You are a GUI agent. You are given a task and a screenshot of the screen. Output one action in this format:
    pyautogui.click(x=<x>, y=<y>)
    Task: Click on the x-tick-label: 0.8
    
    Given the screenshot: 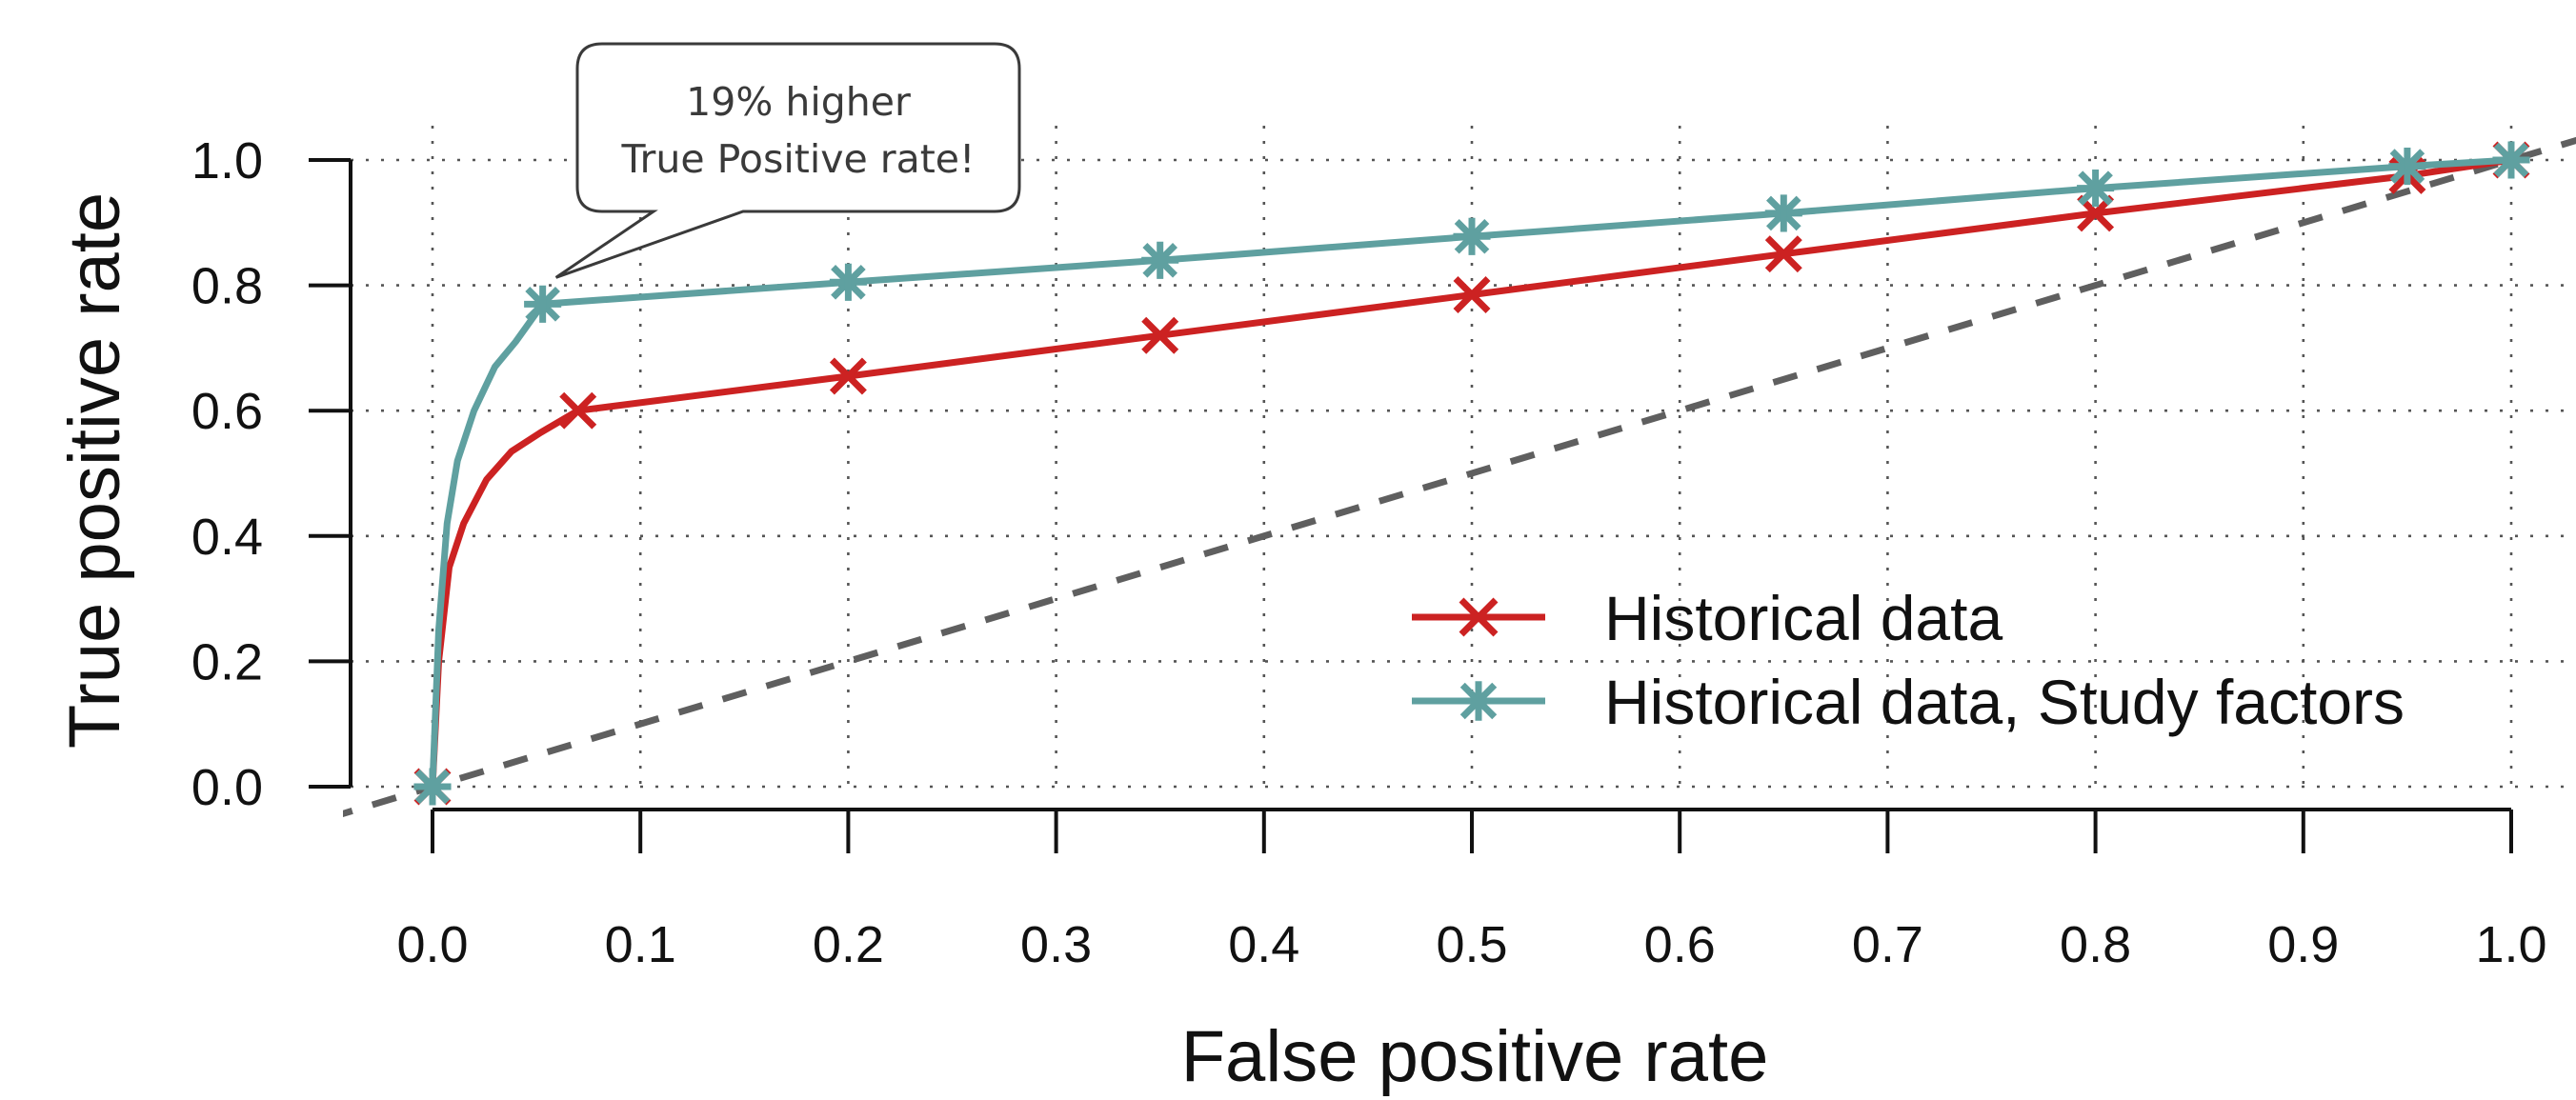 What is the action you would take?
    pyautogui.click(x=2095, y=944)
    